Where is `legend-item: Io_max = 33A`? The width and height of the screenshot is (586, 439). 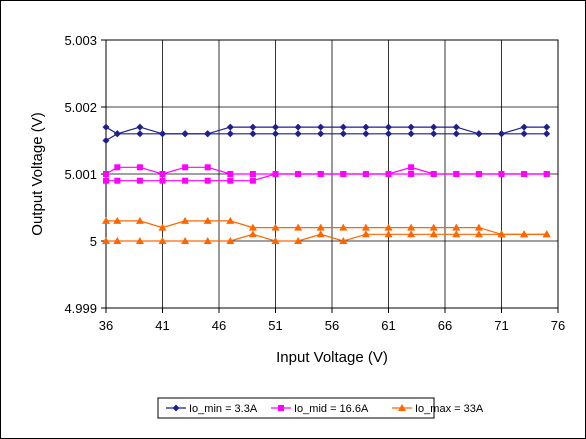 legend-item: Io_max = 33A is located at coordinates (438, 409).